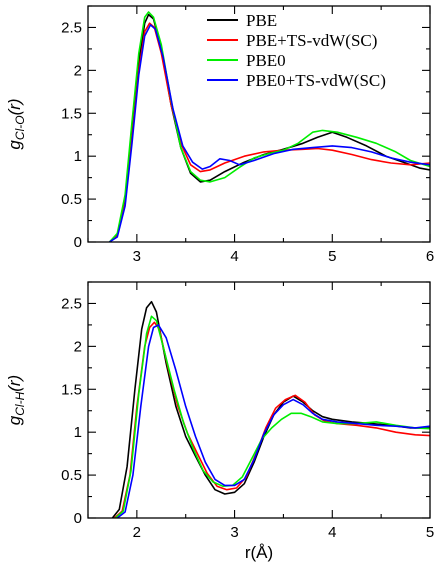 This screenshot has width=436, height=566. I want to click on y-axis-label: gCl-H(r), so click(16, 400).